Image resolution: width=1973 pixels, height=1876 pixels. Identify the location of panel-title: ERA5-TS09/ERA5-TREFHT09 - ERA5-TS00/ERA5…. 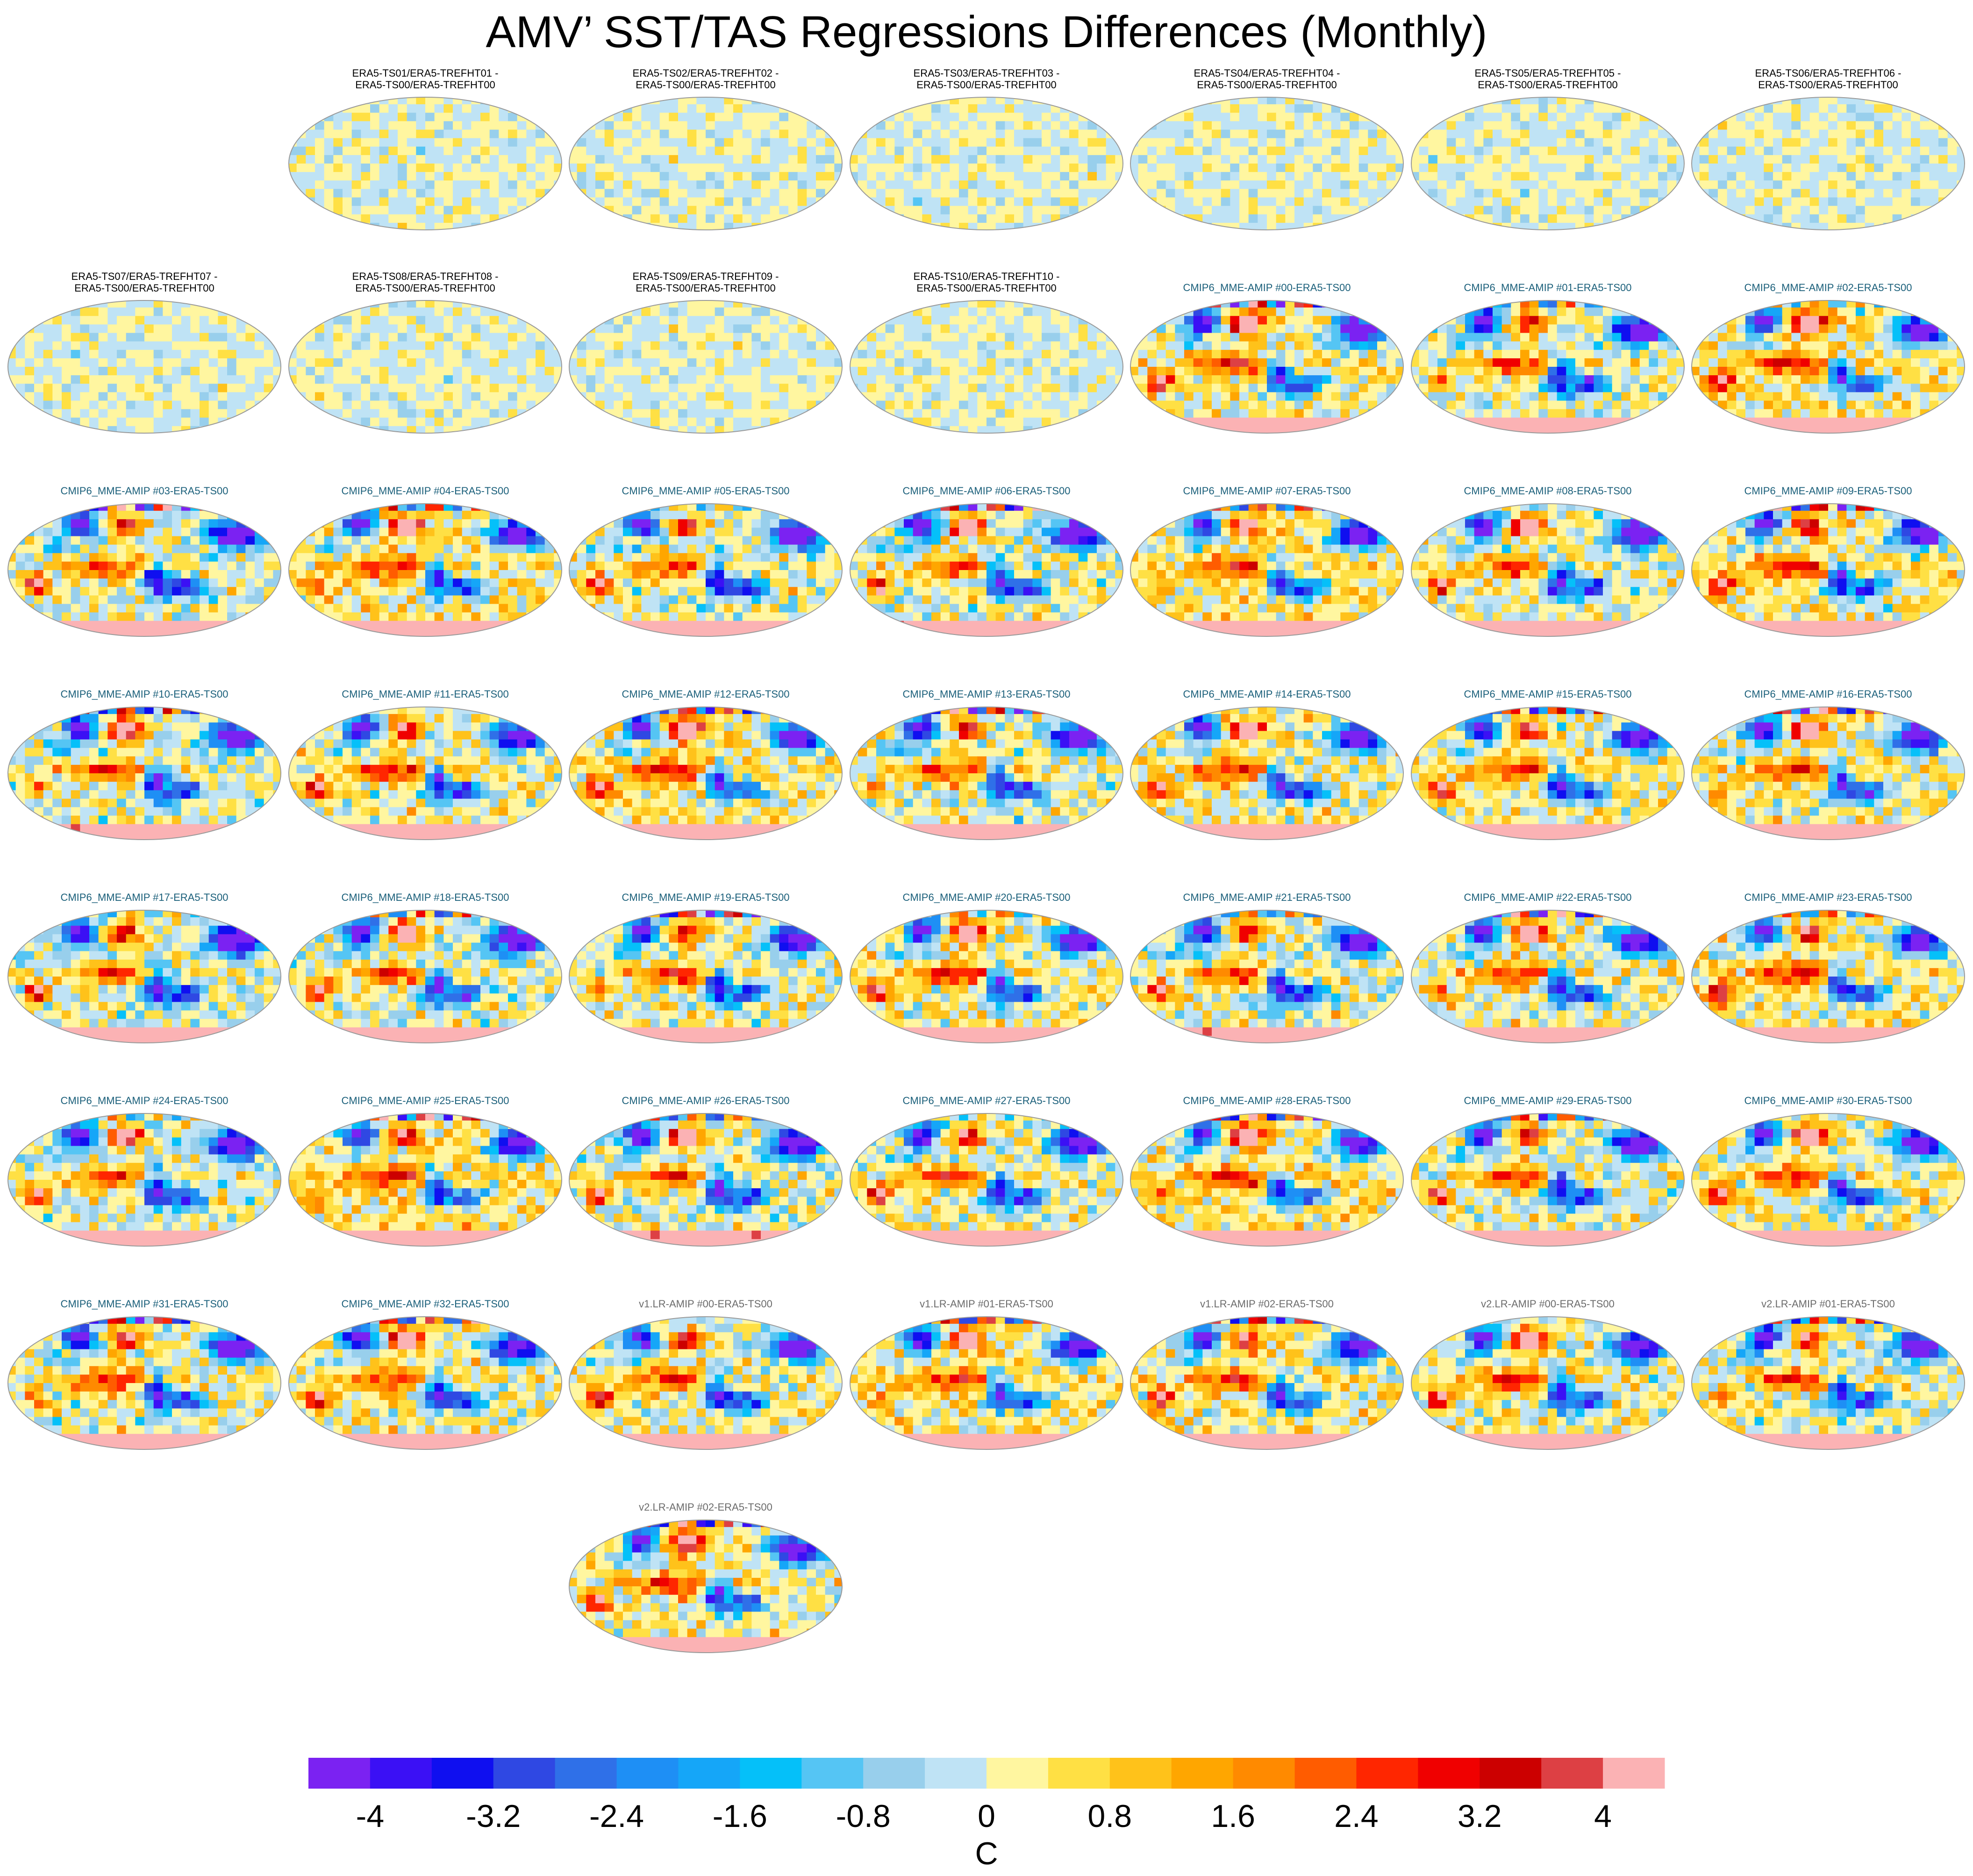
(706, 282).